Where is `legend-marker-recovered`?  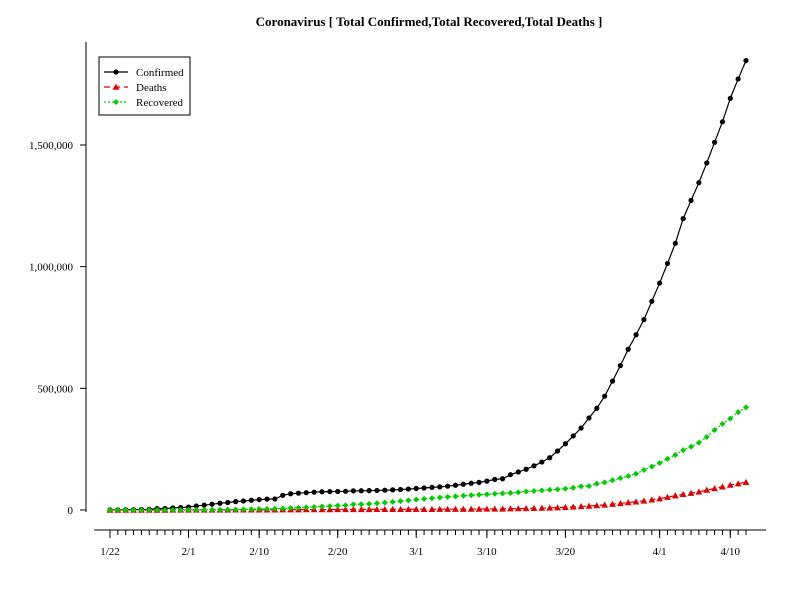 legend-marker-recovered is located at coordinates (116, 102).